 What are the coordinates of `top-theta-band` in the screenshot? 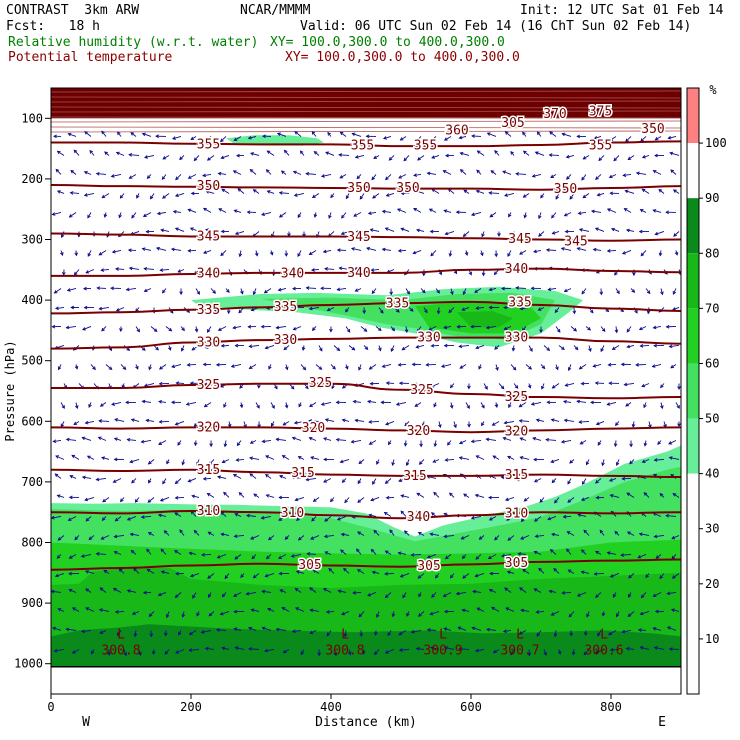 It's located at (366, 103).